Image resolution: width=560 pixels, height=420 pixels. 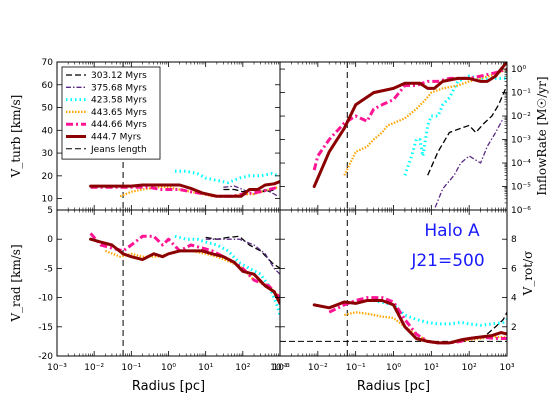 What do you see at coordinates (48, 154) in the screenshot?
I see `y-tick-label-vturb: 30` at bounding box center [48, 154].